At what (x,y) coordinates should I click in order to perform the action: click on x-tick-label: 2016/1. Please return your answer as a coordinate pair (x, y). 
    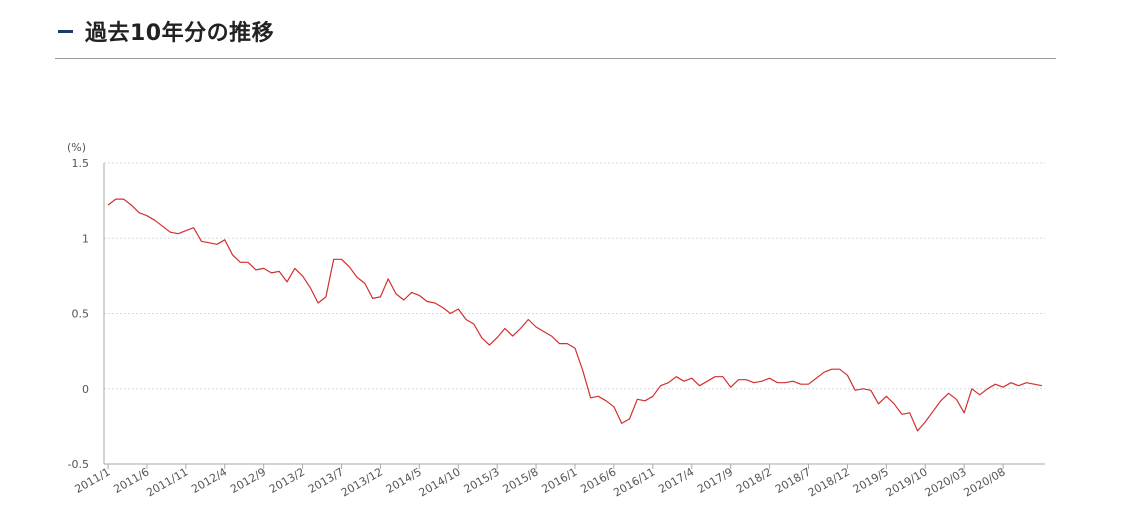
    Looking at the image, I should click on (559, 480).